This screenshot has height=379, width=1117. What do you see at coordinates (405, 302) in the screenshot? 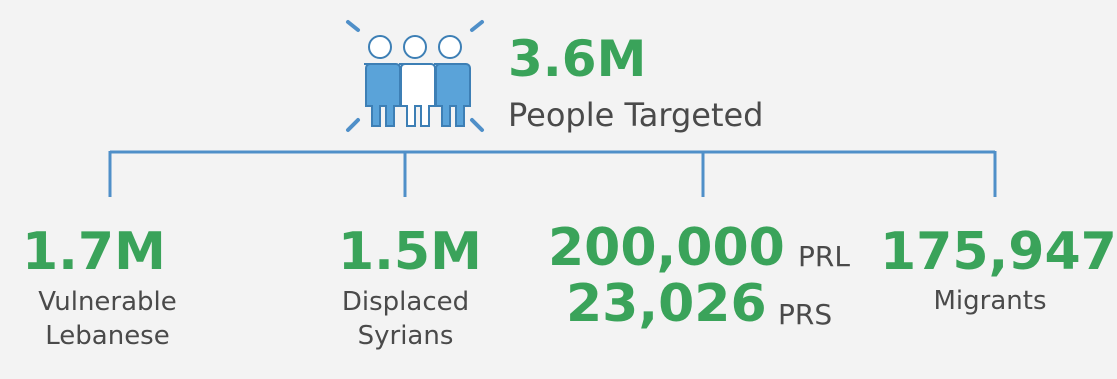
I see `label-line: Displaced` at bounding box center [405, 302].